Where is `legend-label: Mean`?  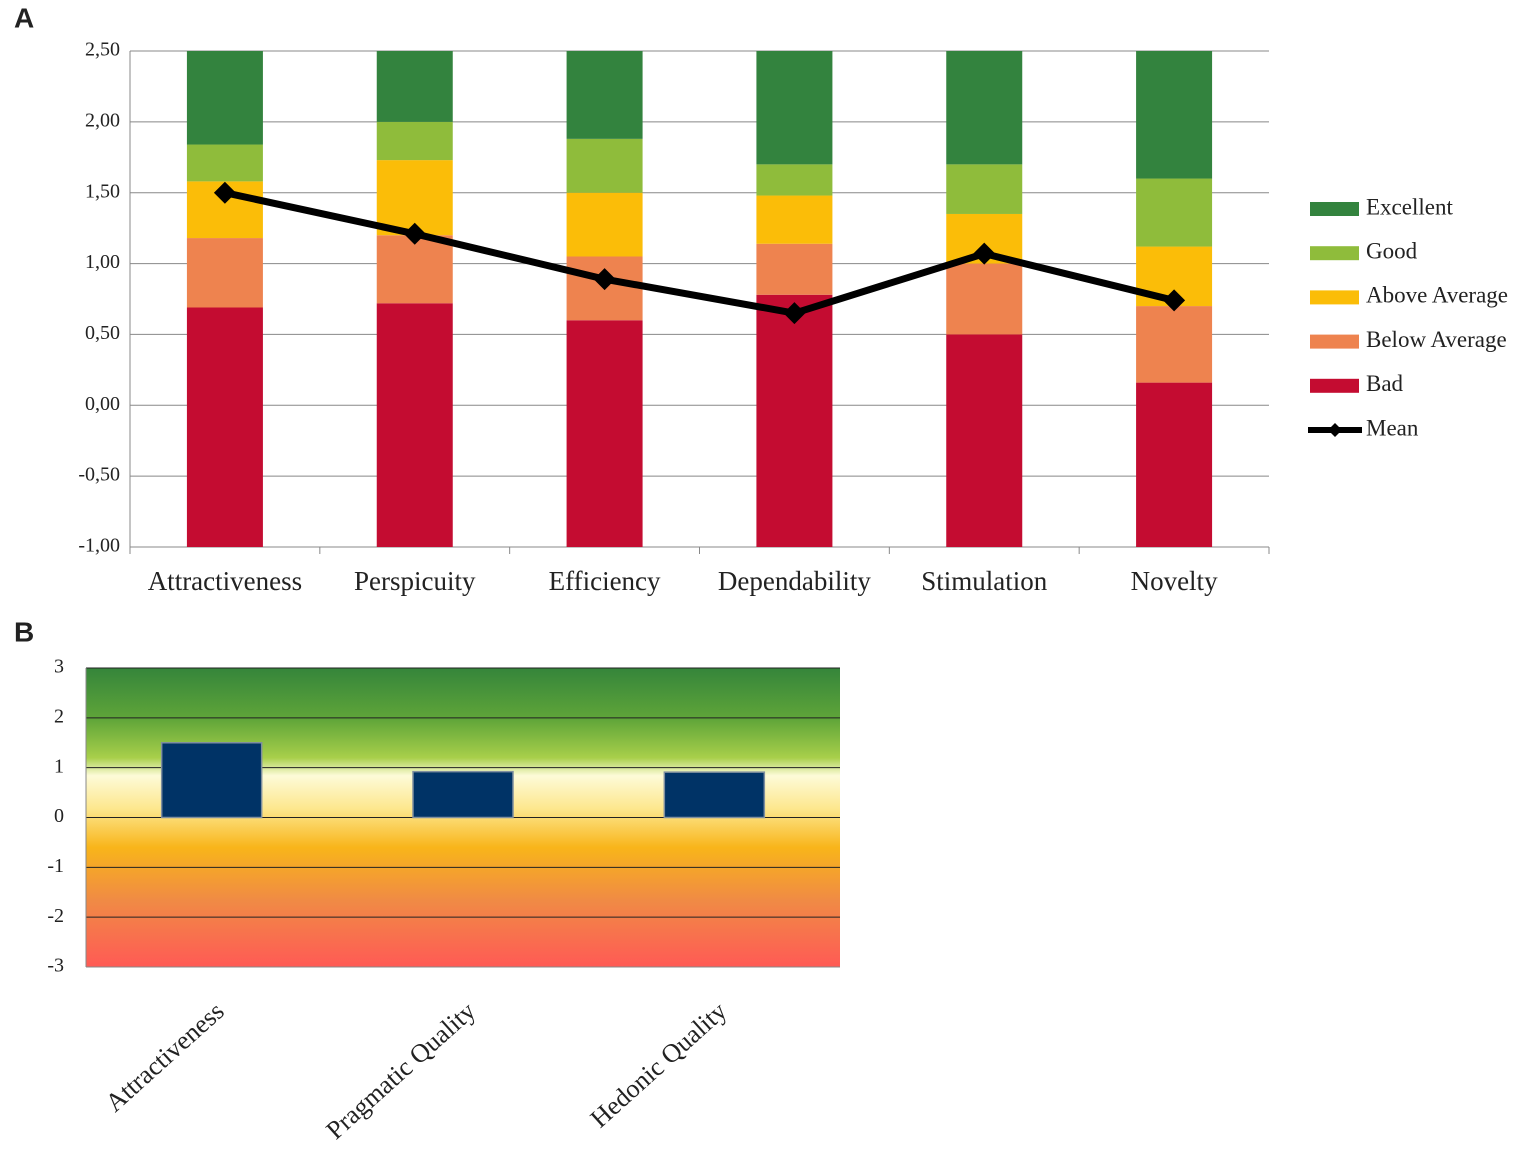
legend-label: Mean is located at coordinates (1392, 427).